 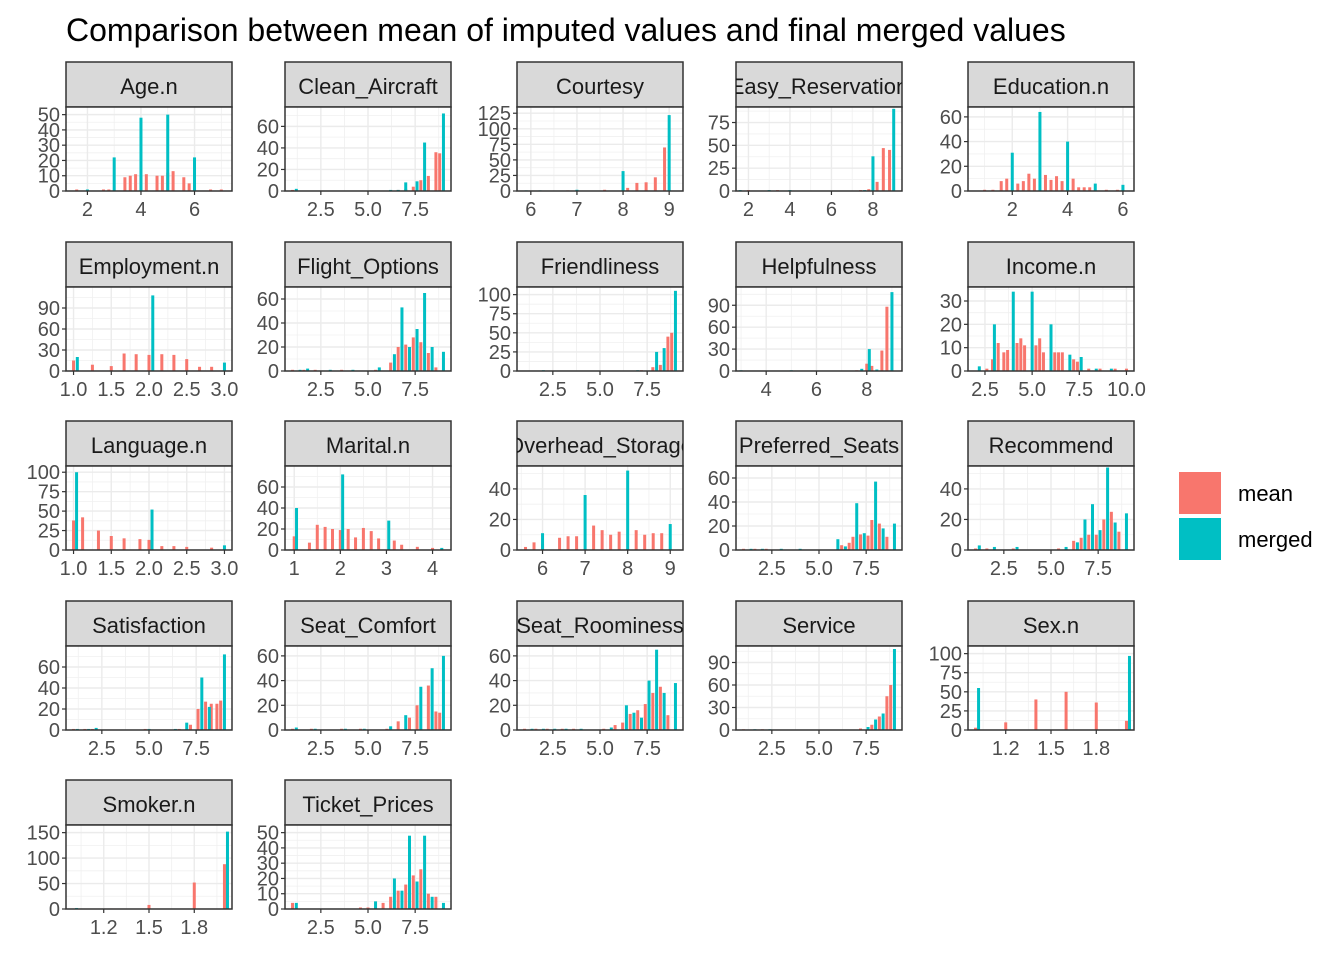 What do you see at coordinates (87, 210) in the screenshot?
I see `x-tick-label: 2` at bounding box center [87, 210].